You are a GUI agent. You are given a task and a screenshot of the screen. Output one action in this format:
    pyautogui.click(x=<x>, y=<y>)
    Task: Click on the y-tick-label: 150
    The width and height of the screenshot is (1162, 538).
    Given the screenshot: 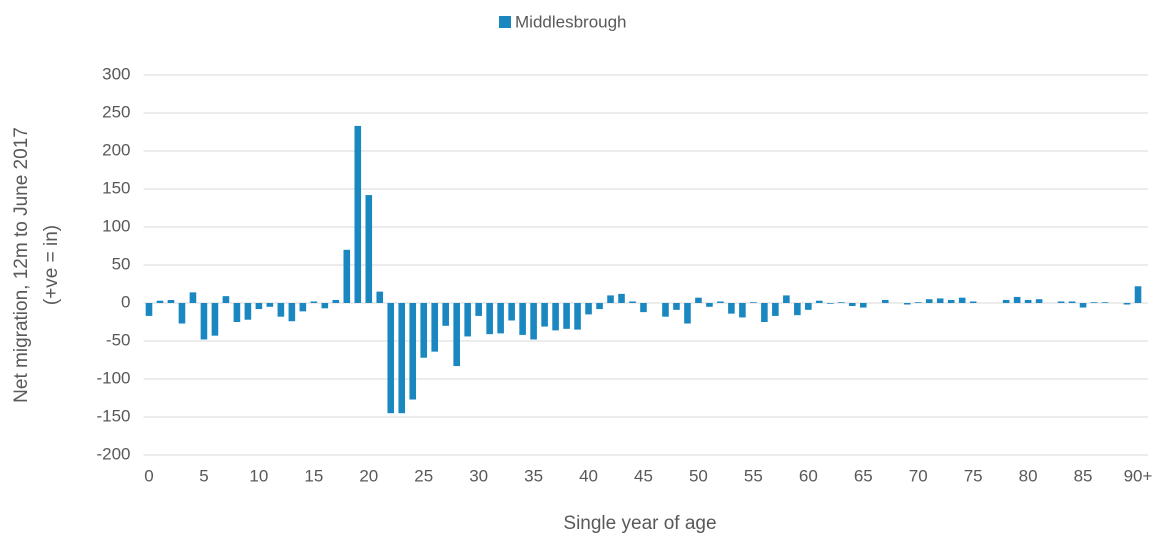 What is the action you would take?
    pyautogui.click(x=116, y=187)
    